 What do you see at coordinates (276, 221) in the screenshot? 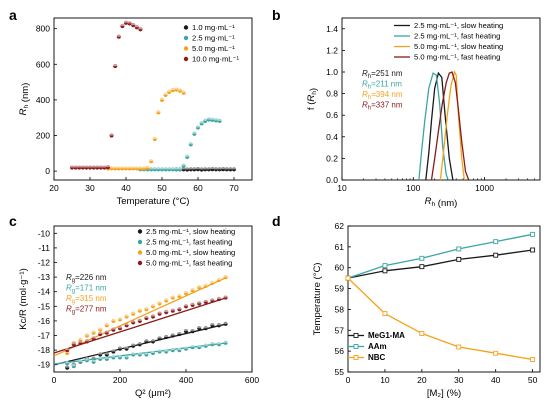
I see `panel-letter-d: d` at bounding box center [276, 221].